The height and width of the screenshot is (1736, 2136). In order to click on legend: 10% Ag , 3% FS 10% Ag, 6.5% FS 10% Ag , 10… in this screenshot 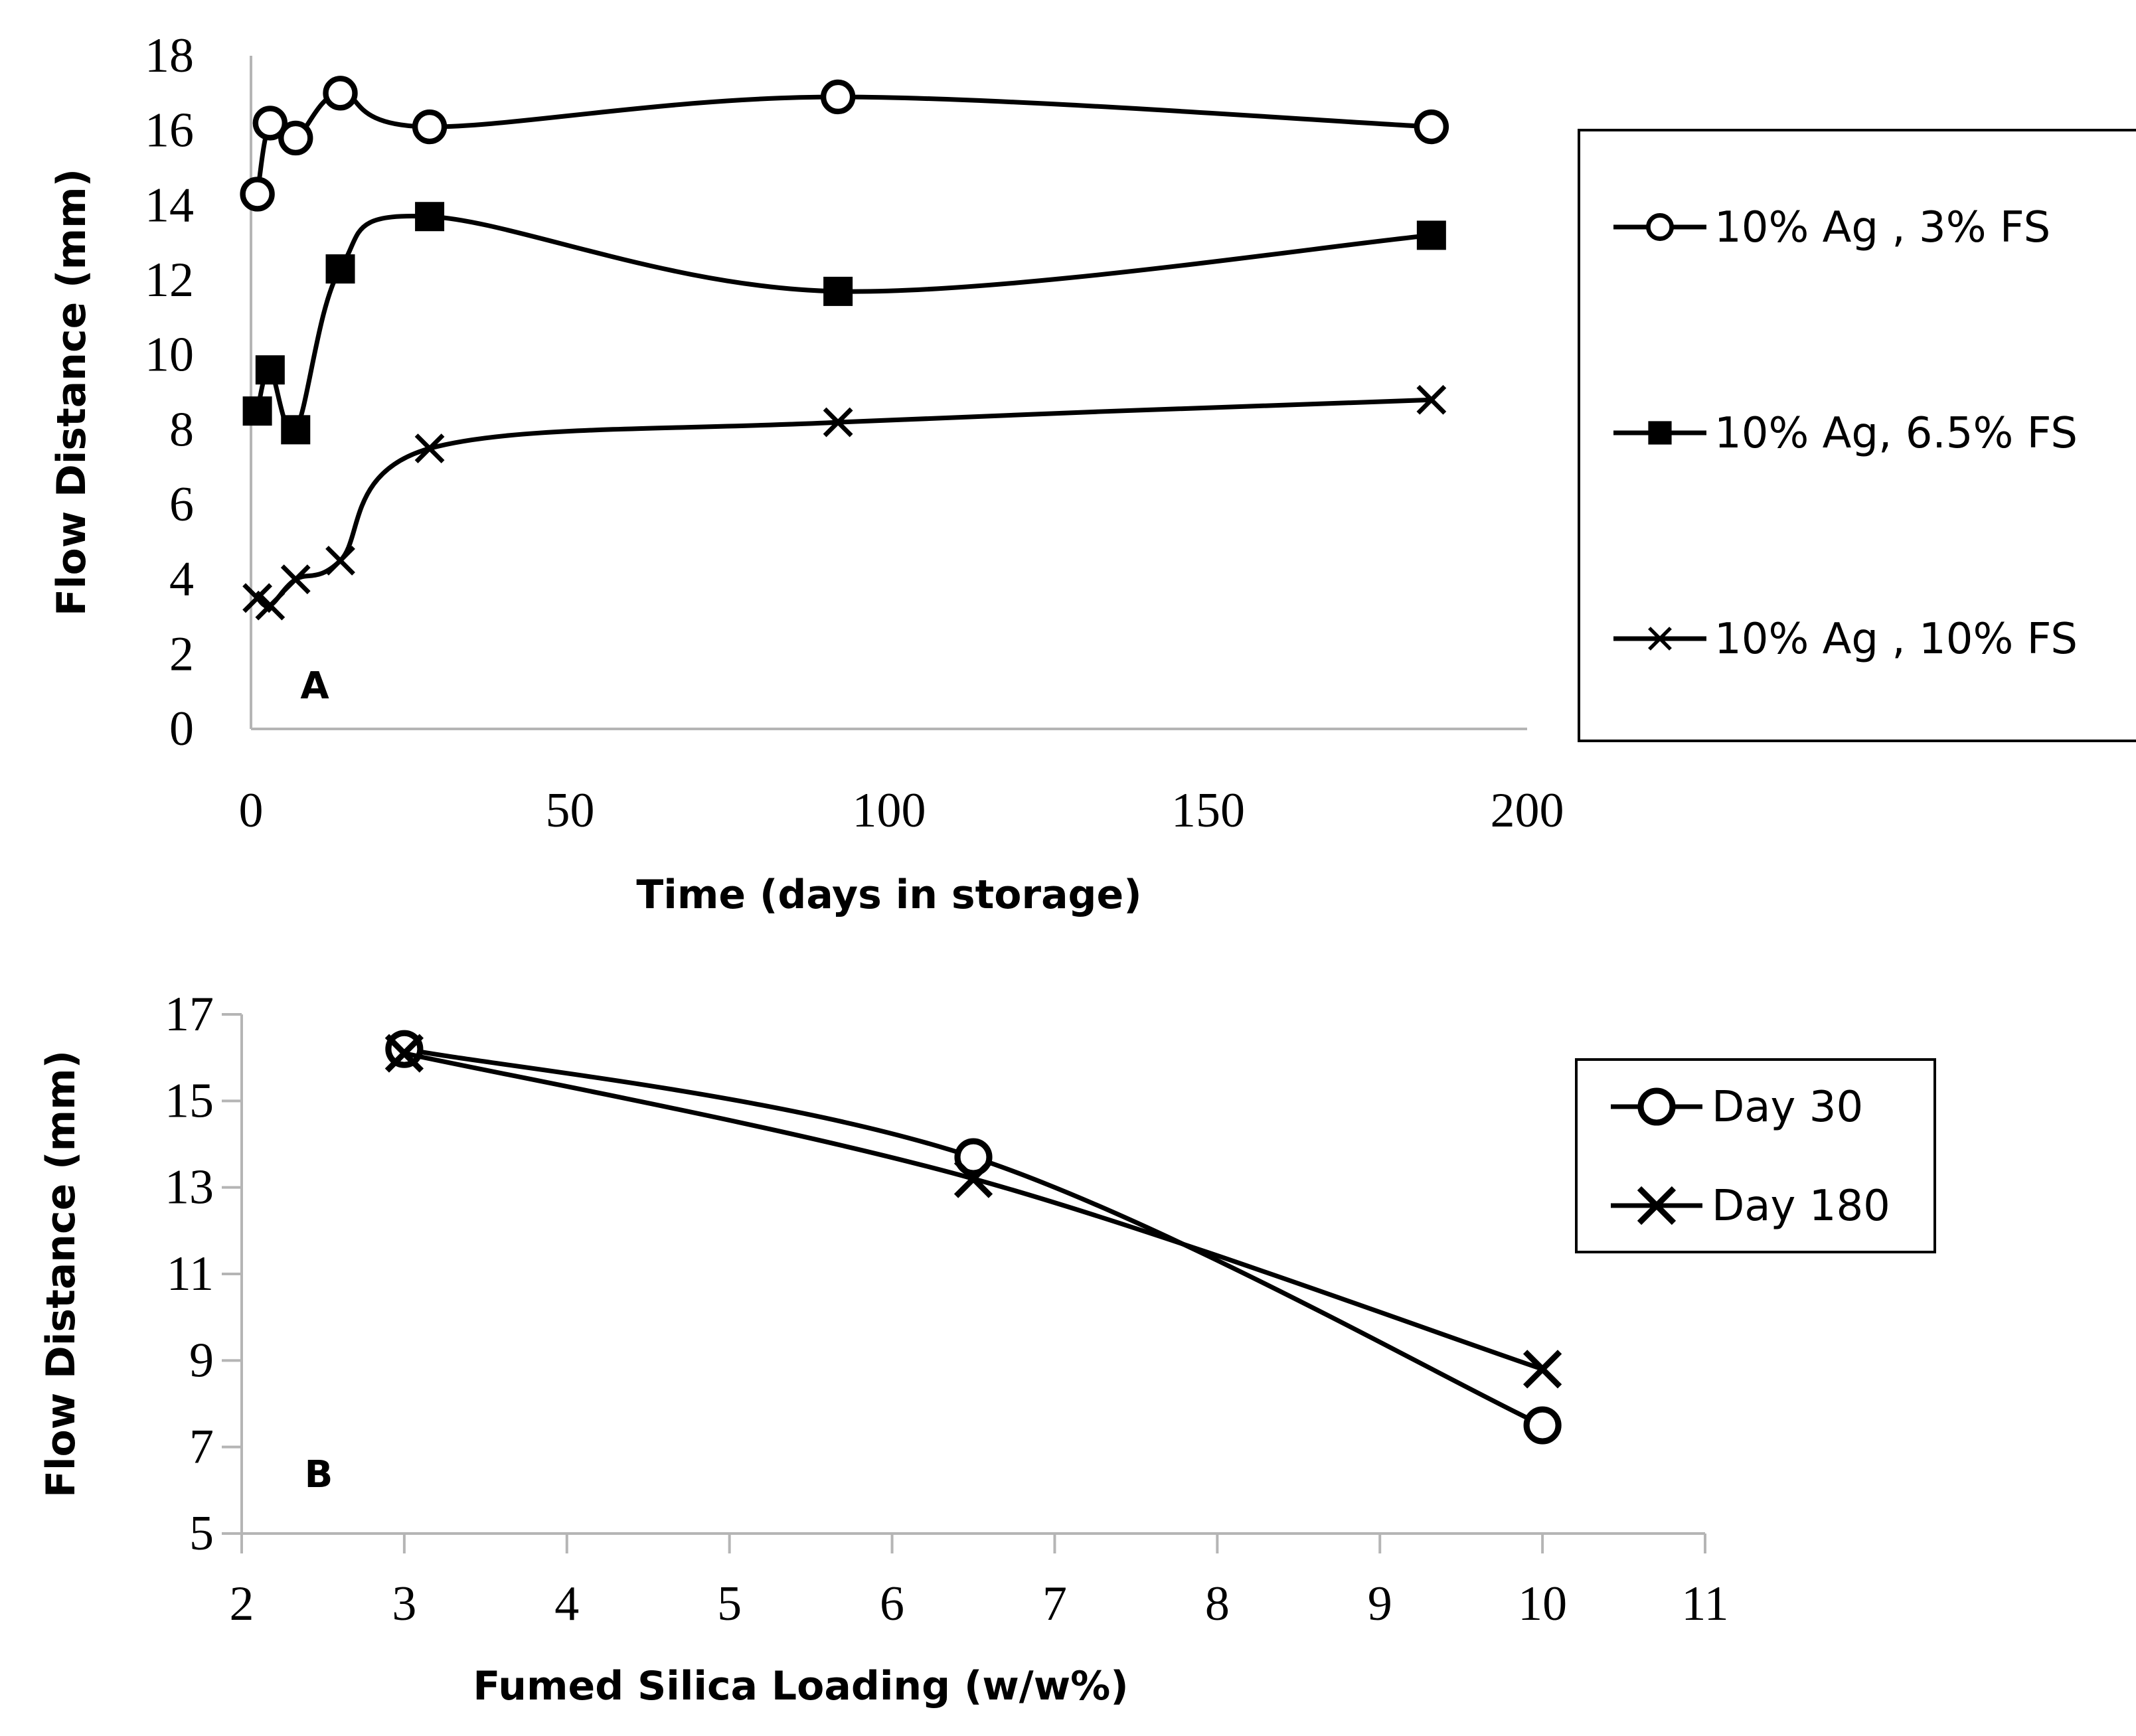, I will do `click(1857, 435)`.